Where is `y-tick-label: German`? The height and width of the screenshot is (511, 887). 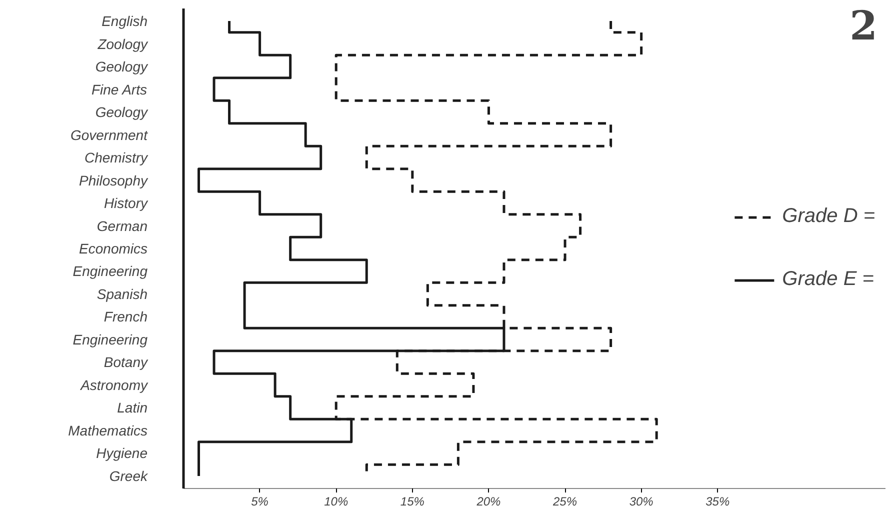
y-tick-label: German is located at coordinates (122, 226).